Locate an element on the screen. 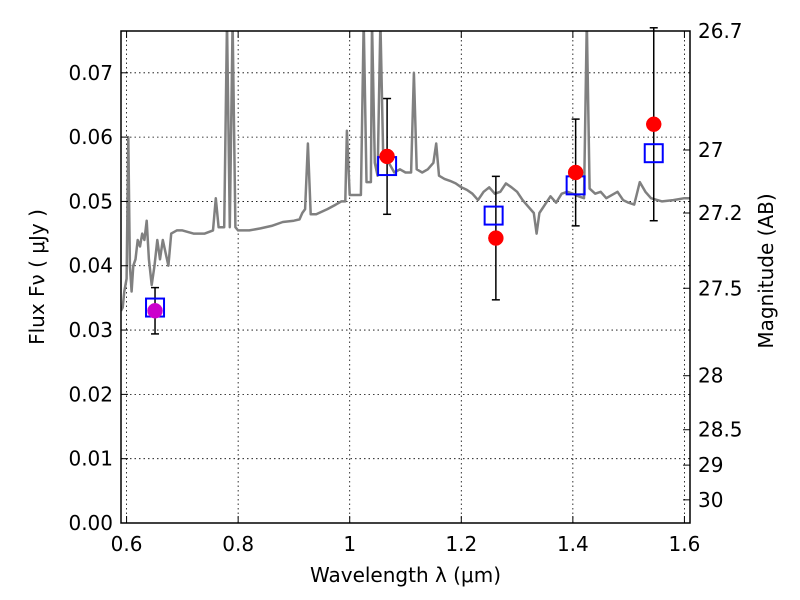  x-tick-label: 0.6 is located at coordinates (127, 544).